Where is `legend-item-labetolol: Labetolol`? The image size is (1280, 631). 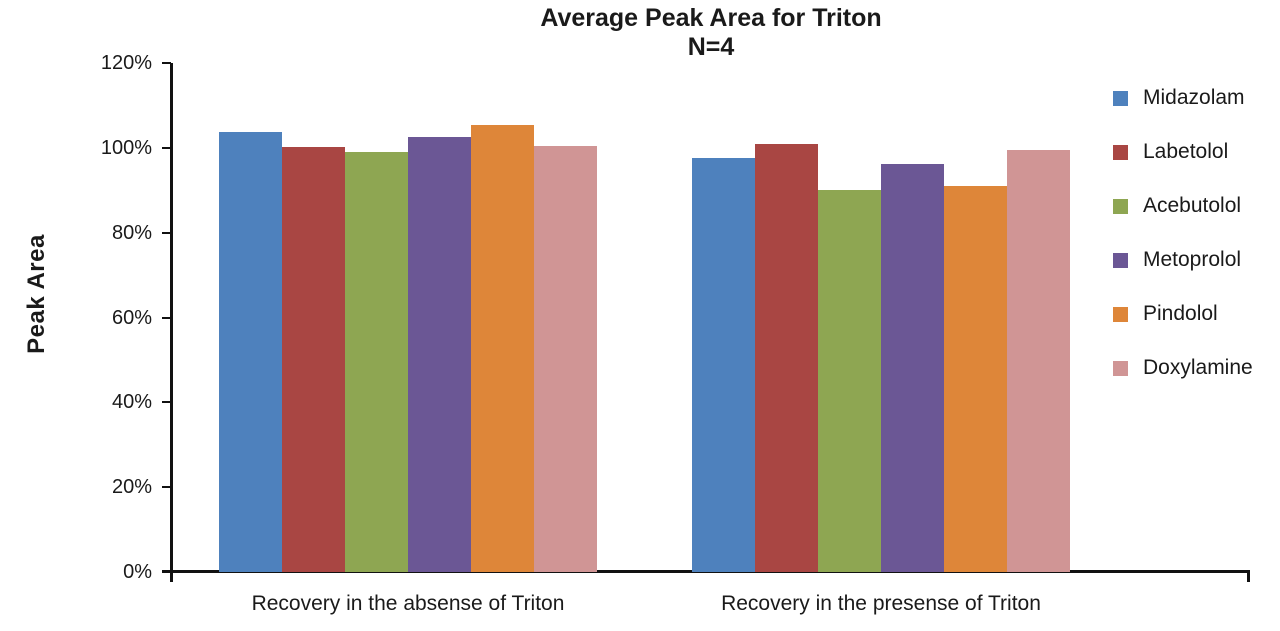 legend-item-labetolol: Labetolol is located at coordinates (1170, 152).